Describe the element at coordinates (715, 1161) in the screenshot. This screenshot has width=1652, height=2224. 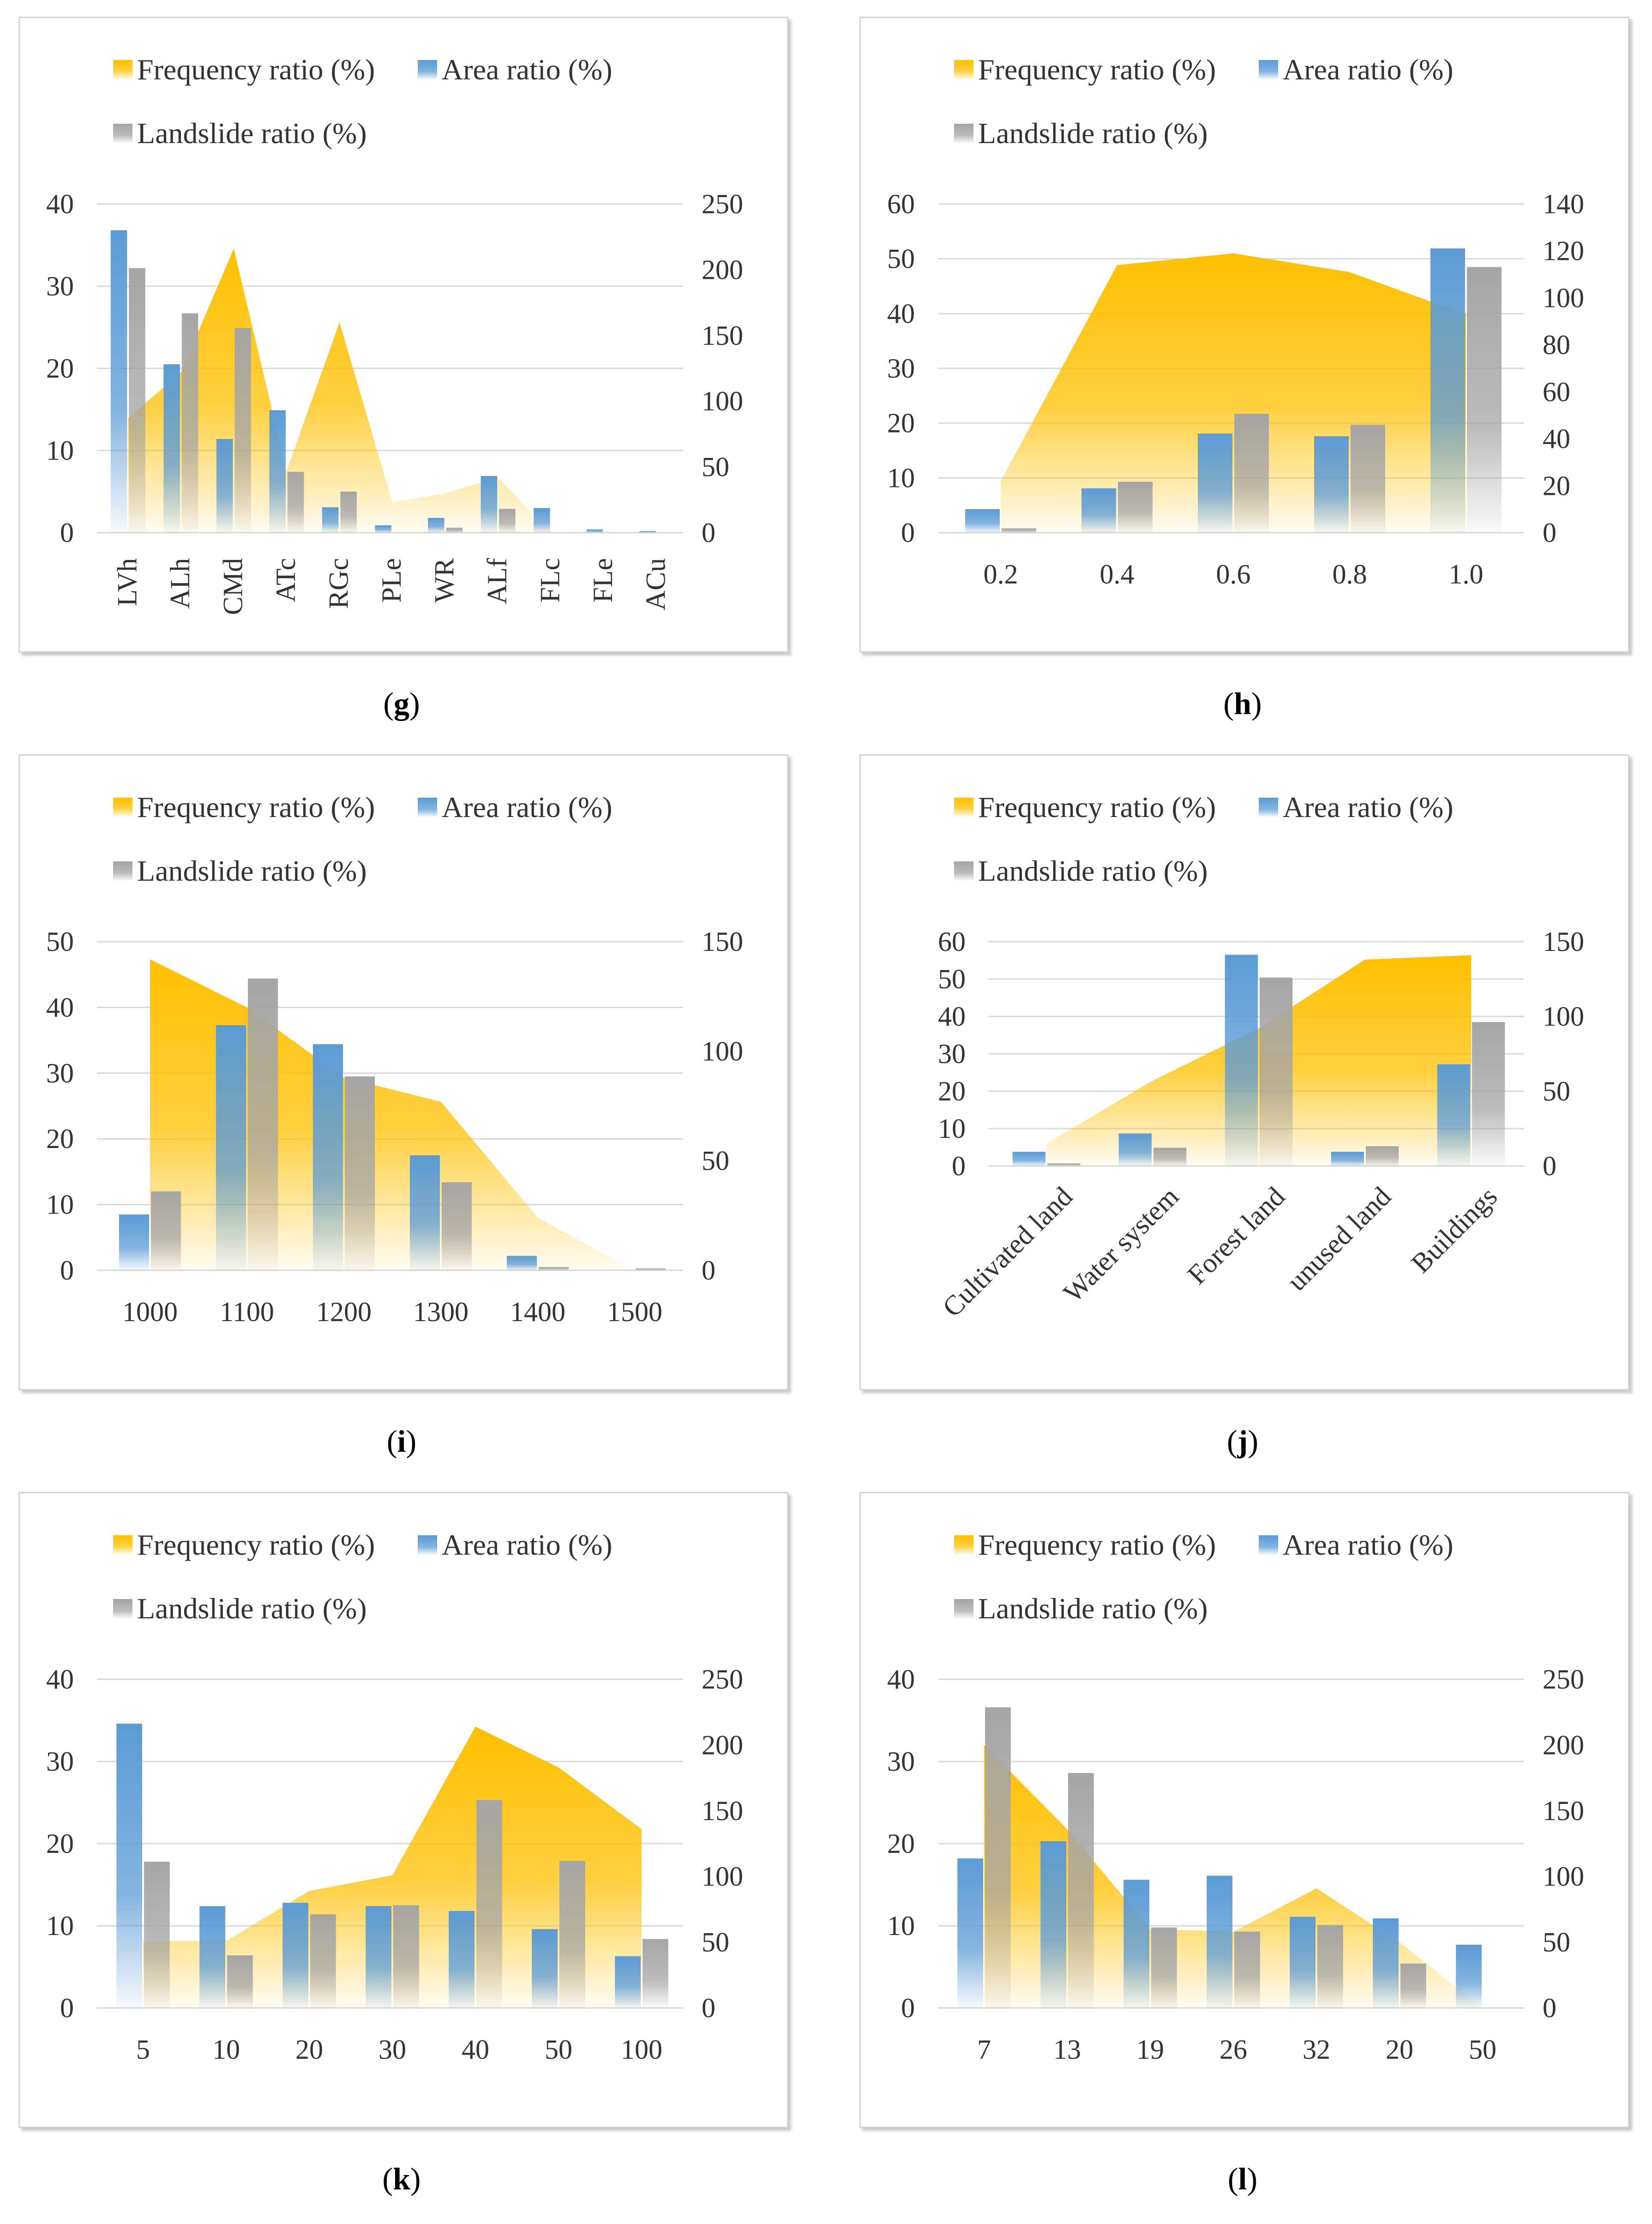
I see `y-right-tick-label: 50` at that location.